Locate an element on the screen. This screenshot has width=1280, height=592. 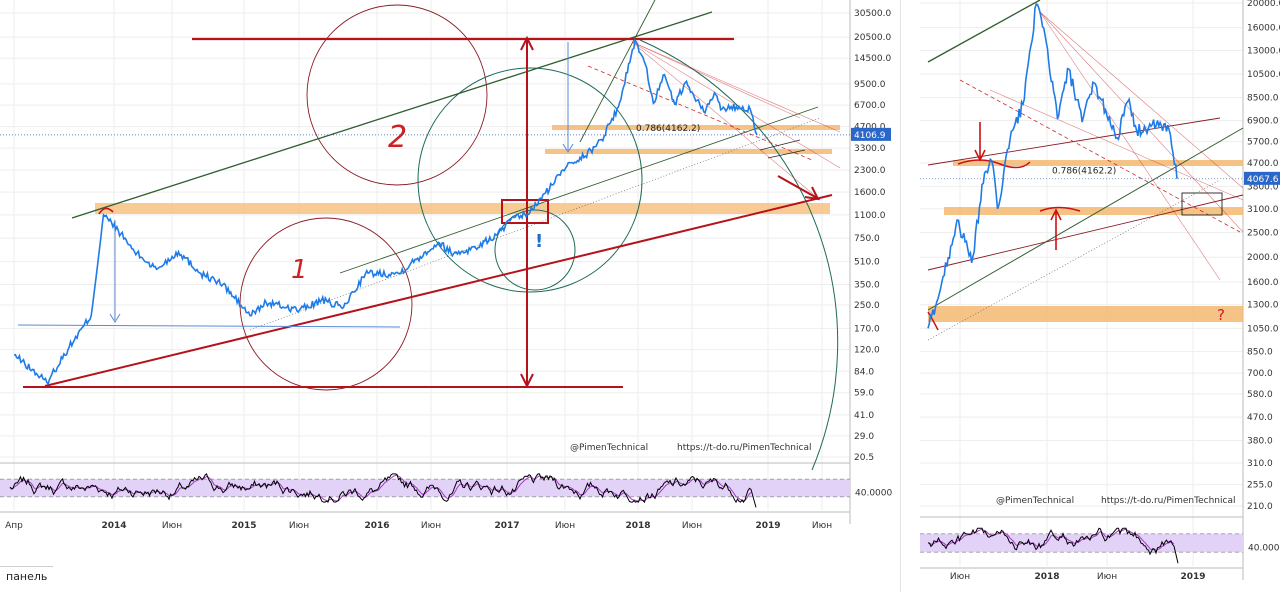
handwritten-label-exclaim: ! is located at coordinates (539, 241).